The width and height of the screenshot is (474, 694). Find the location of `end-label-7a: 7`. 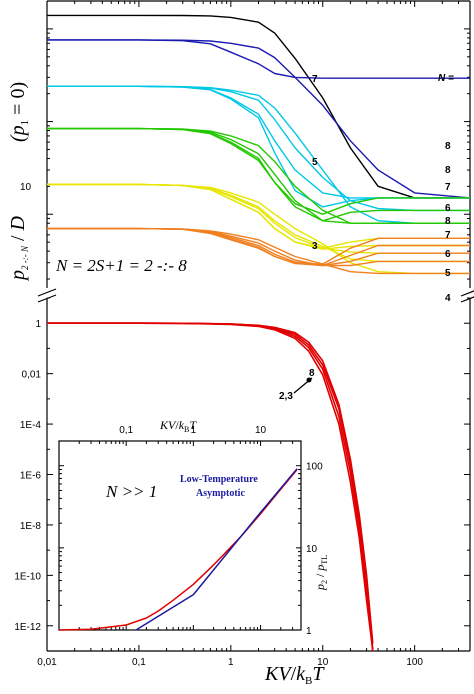

end-label-7a: 7 is located at coordinates (448, 187).